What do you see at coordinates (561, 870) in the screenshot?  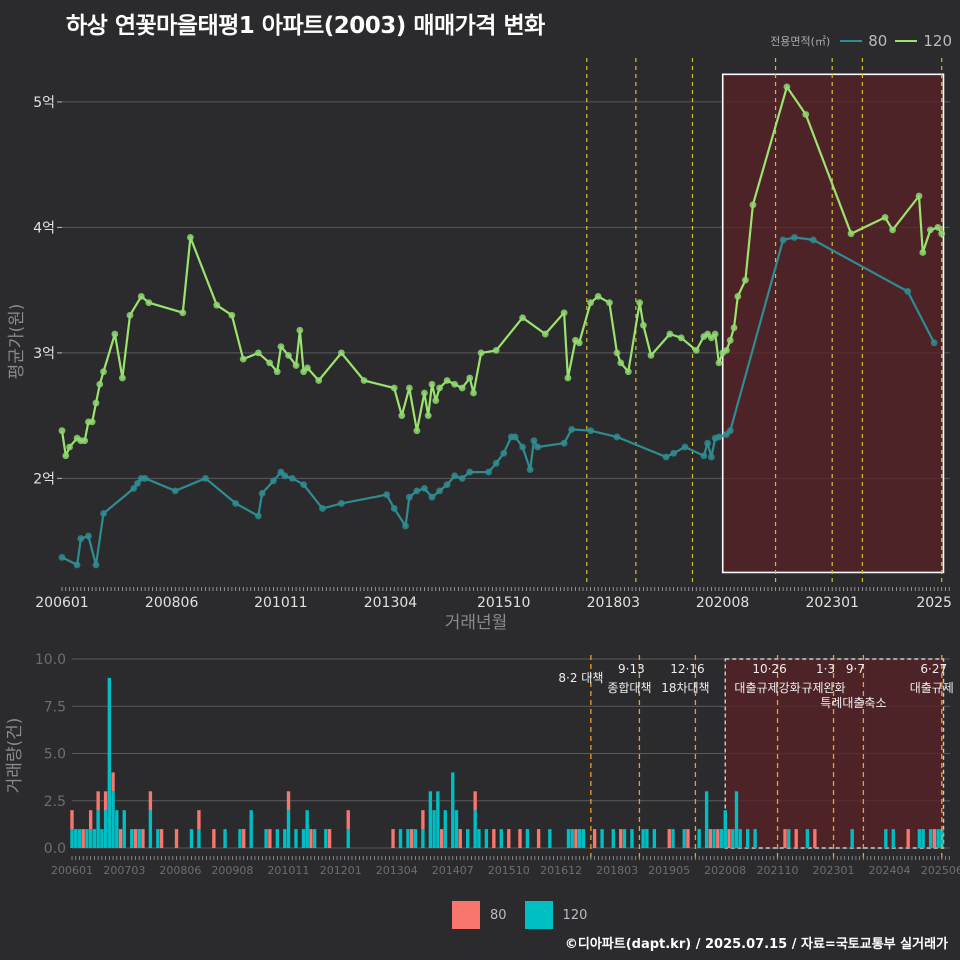 I see `bar-x-tick-label: 201612` at bounding box center [561, 870].